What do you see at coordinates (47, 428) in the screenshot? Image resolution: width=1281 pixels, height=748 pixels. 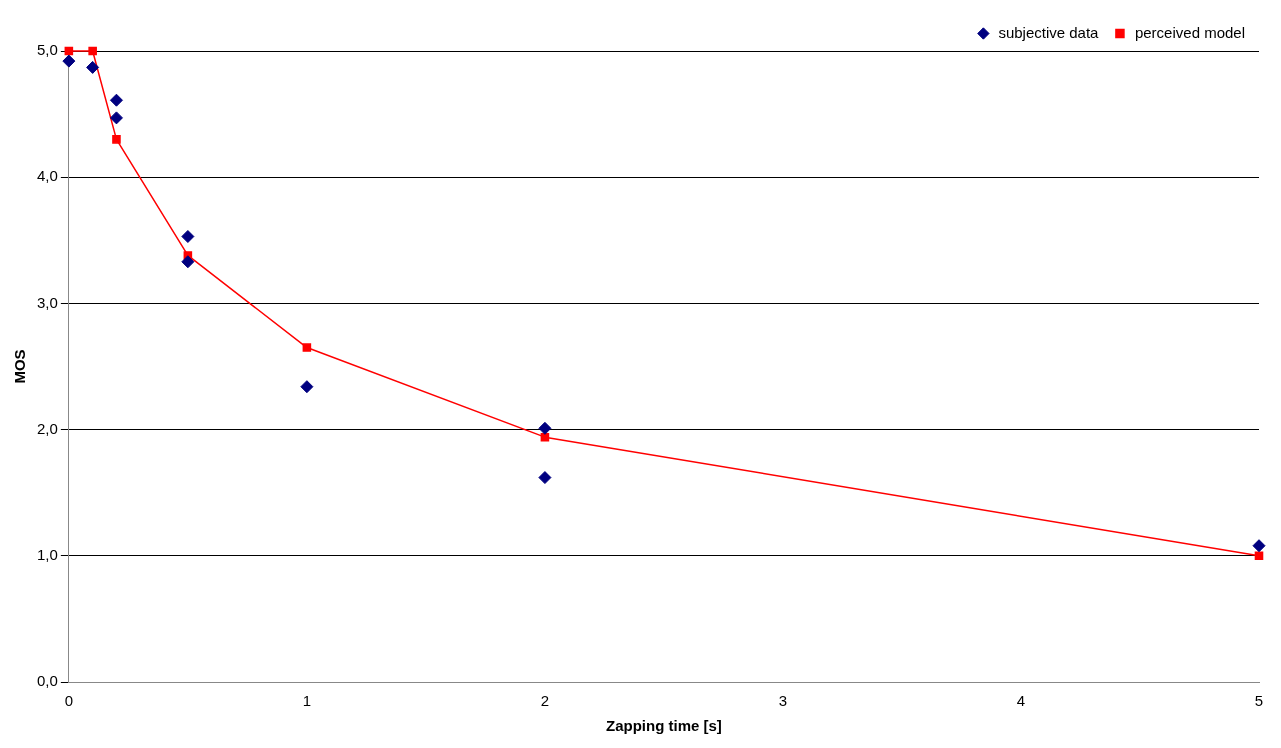 I see `y-tick-label: 2,0` at bounding box center [47, 428].